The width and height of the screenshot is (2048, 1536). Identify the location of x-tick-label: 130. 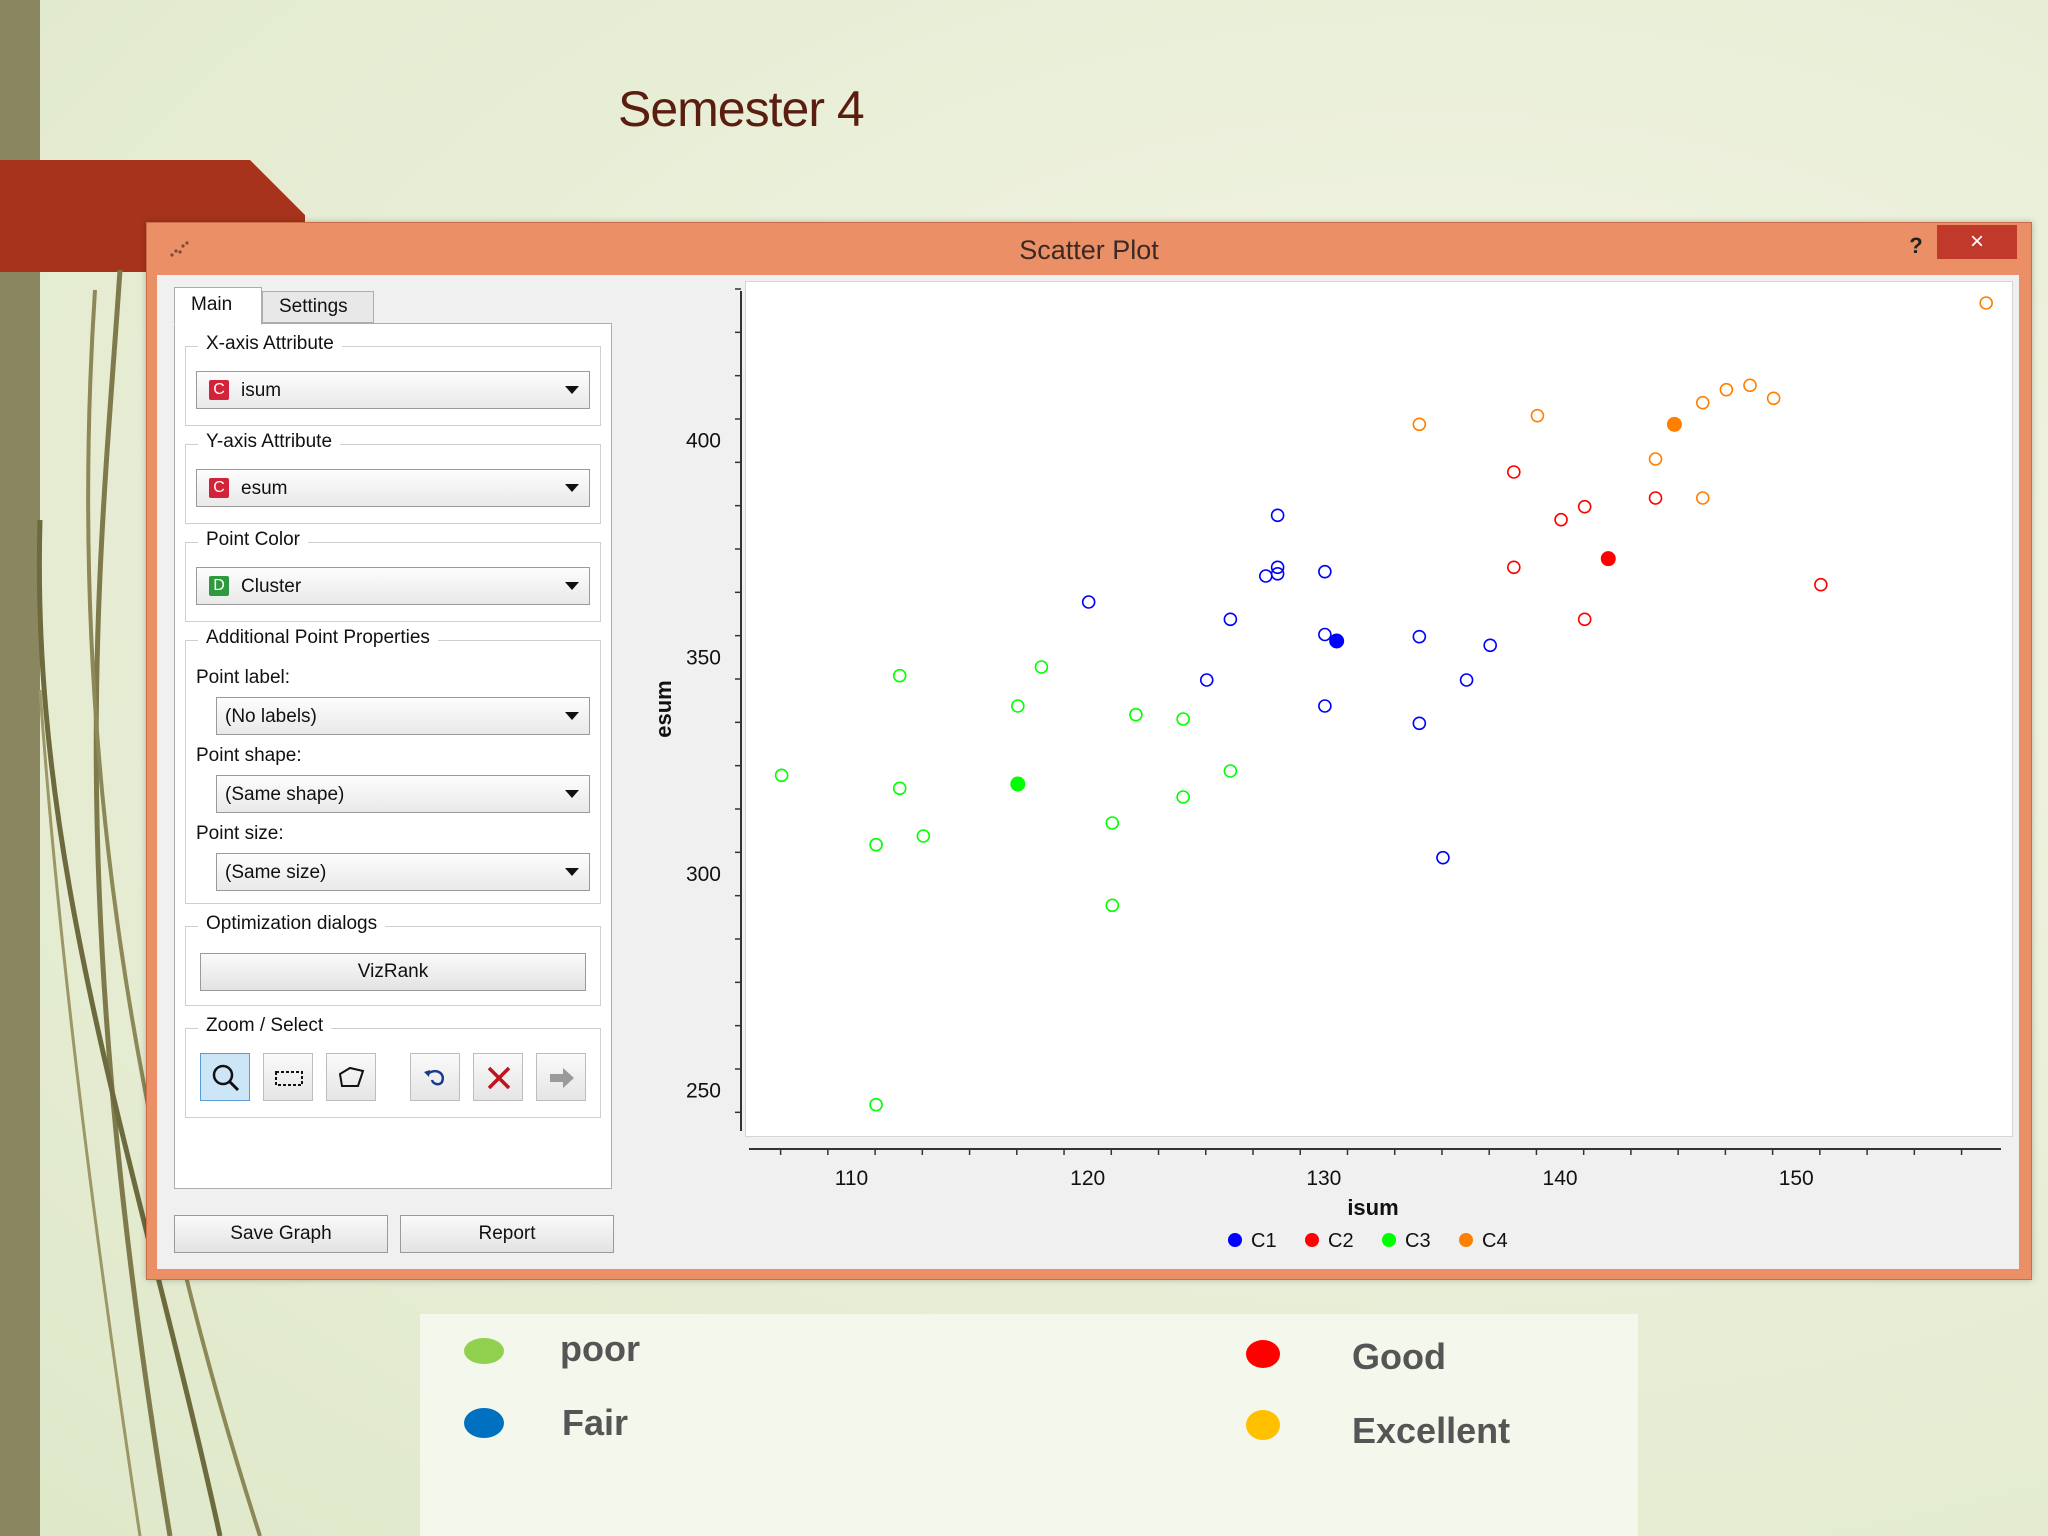
(1323, 1178).